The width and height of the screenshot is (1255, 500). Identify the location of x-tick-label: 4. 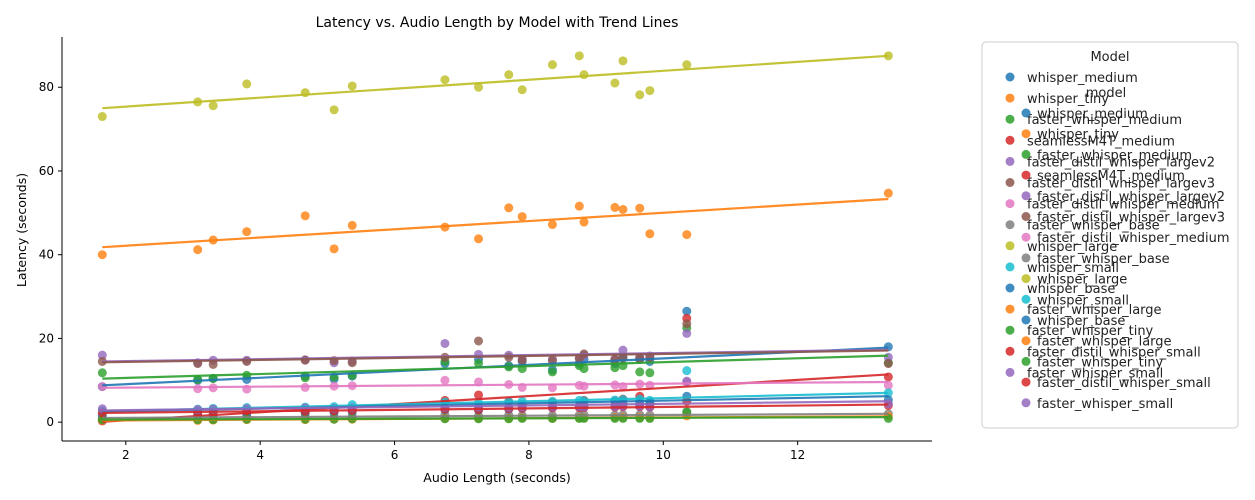
(260, 455).